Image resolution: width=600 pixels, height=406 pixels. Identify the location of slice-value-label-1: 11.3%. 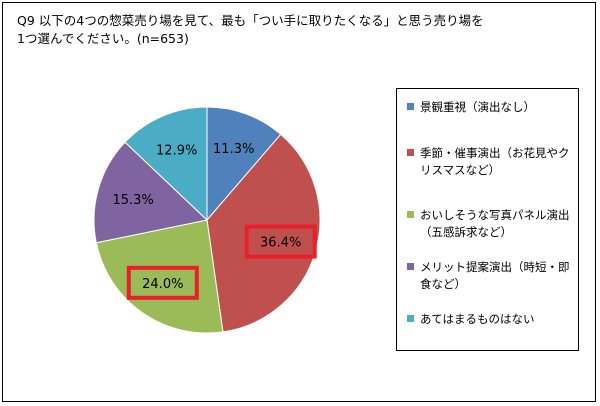
(233, 149).